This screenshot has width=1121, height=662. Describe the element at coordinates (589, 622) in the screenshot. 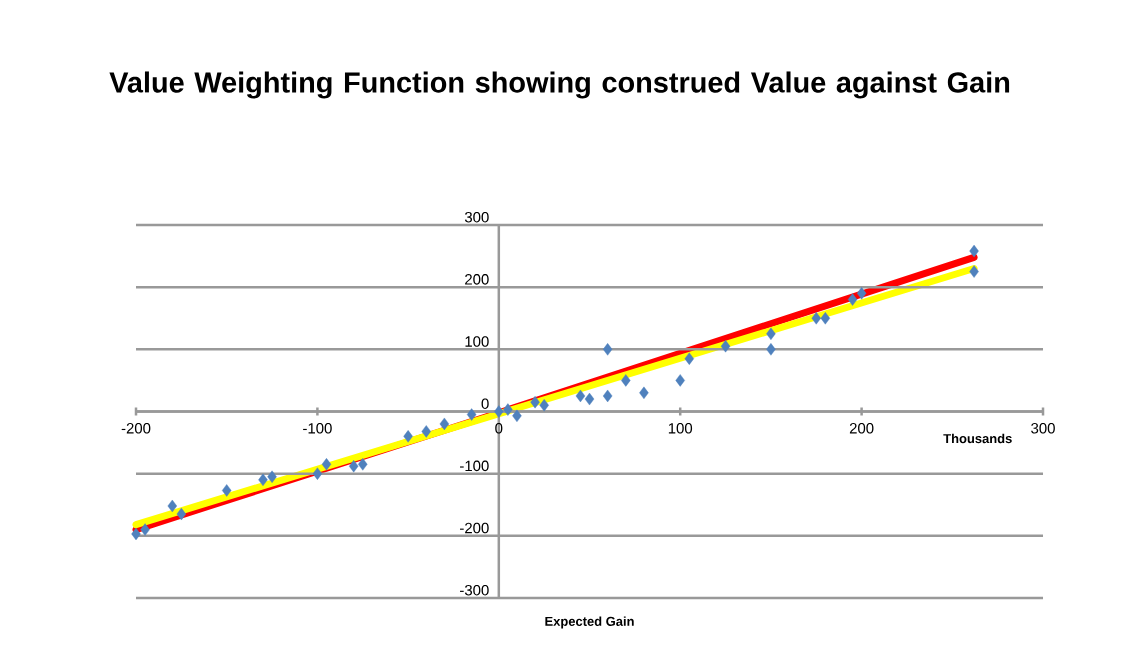

I see `x-axis-title: Expected Gain` at that location.